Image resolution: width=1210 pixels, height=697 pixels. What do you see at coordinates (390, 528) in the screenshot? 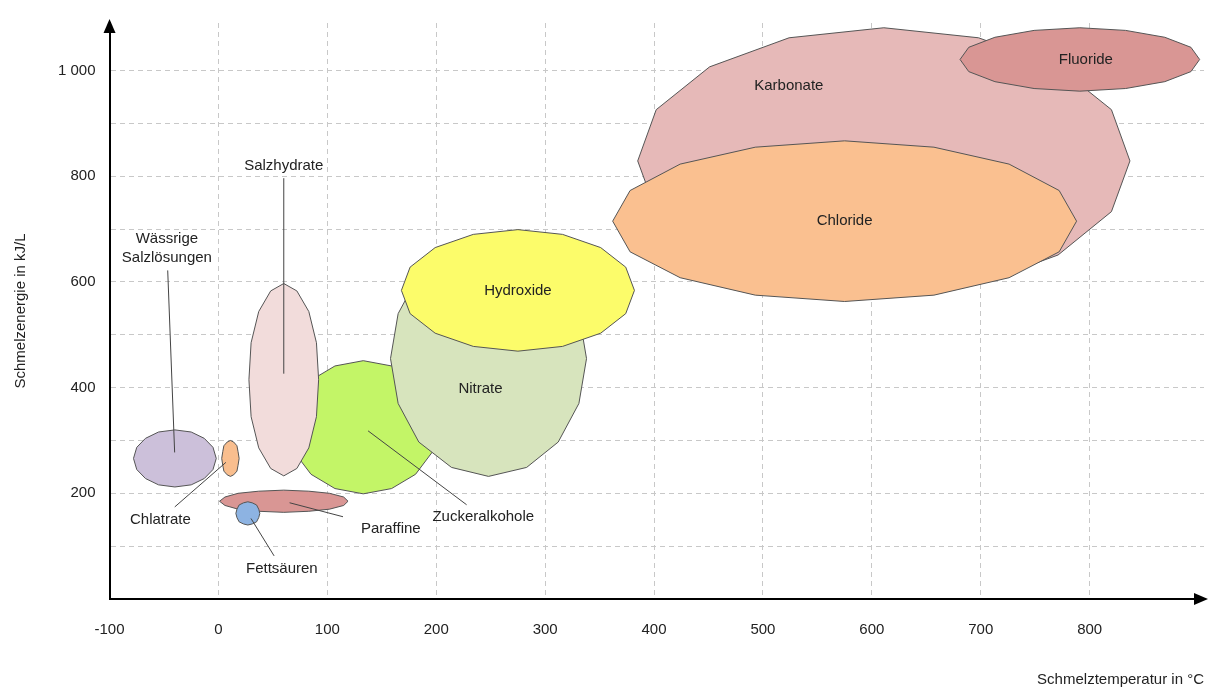
I see `series-label: Paraffine` at bounding box center [390, 528].